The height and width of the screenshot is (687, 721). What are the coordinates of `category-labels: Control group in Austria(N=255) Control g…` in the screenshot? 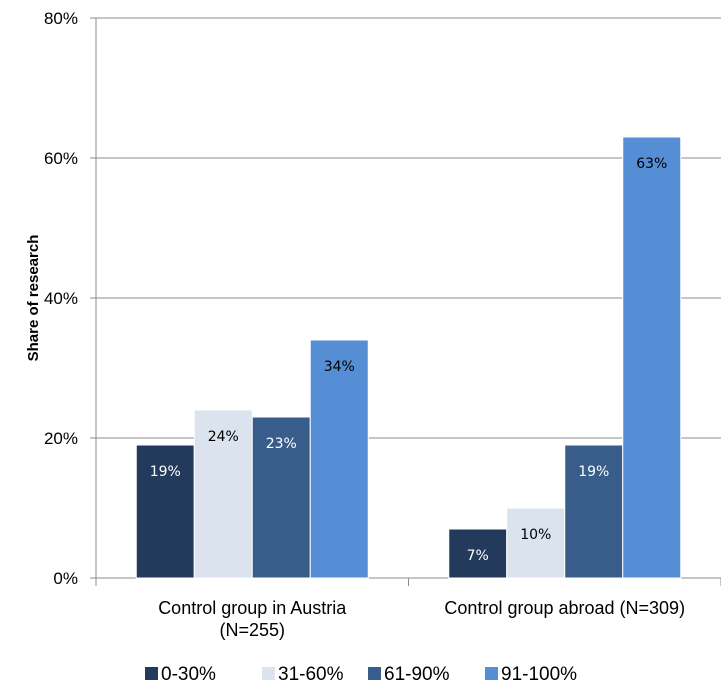 It's located at (421, 619).